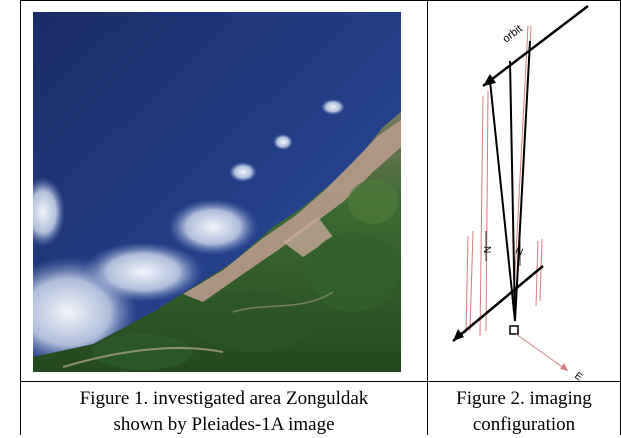 This screenshot has width=621, height=438. What do you see at coordinates (224, 425) in the screenshot?
I see `figure1-caption-line2: shown by Pleiades-1A image` at bounding box center [224, 425].